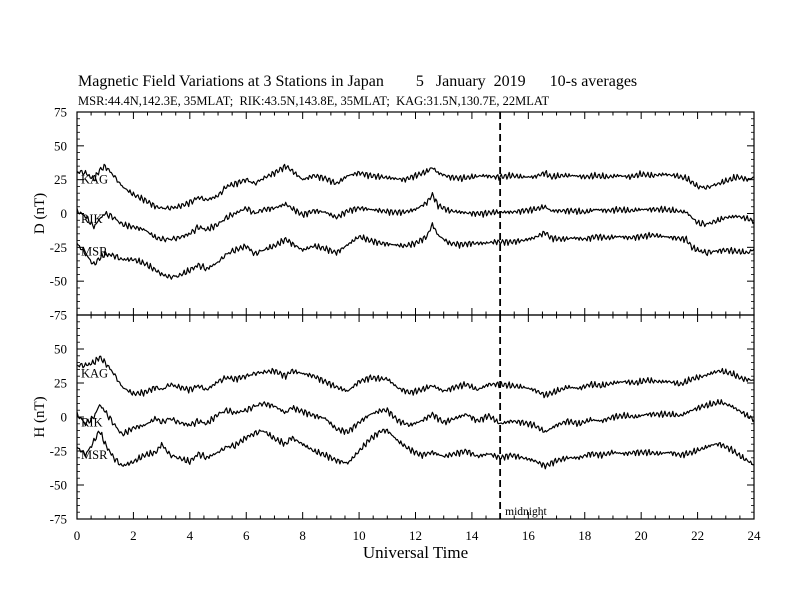 This screenshot has width=792, height=612. What do you see at coordinates (755, 535) in the screenshot?
I see `x-tick-label: 24` at bounding box center [755, 535].